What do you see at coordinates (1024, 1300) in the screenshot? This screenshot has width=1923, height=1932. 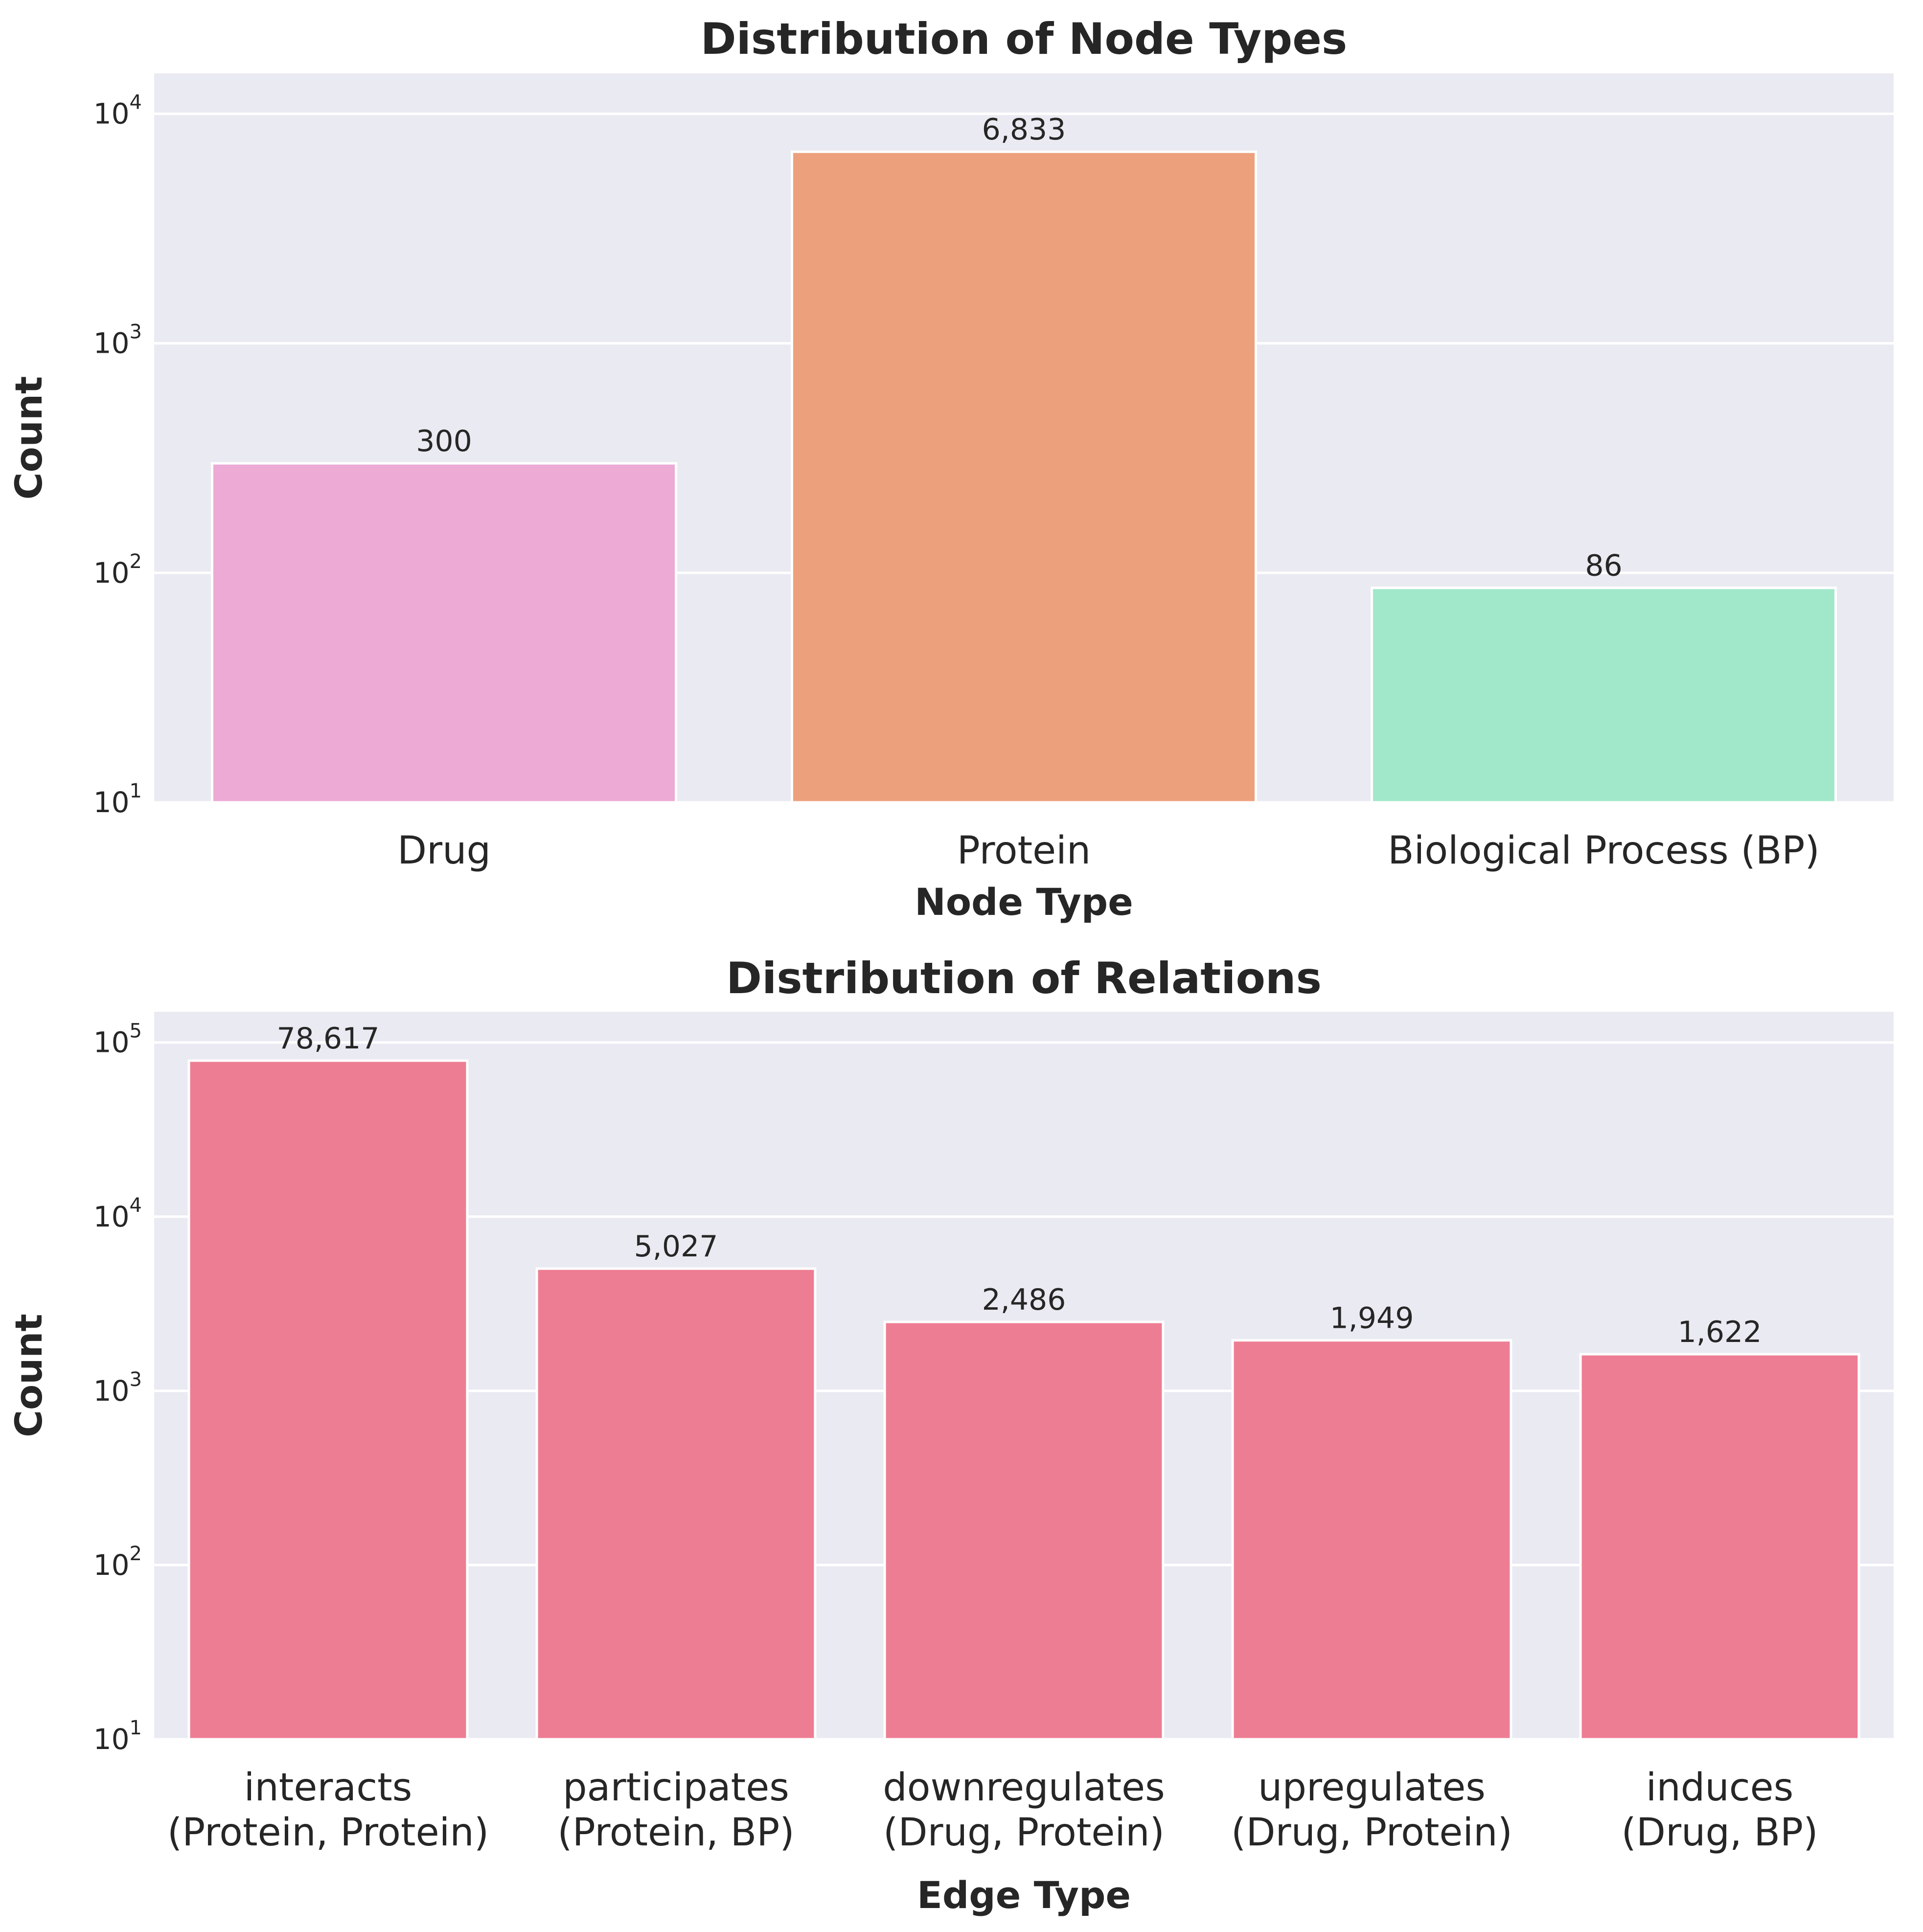 I see `data-label: 2,486` at bounding box center [1024, 1300].